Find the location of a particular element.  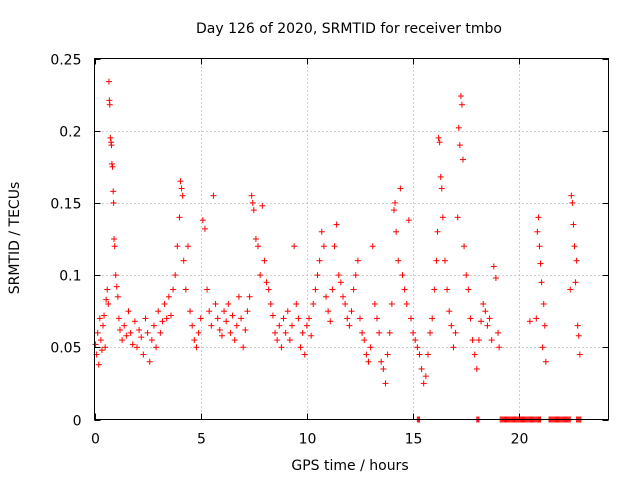

x-tick-label: 0 is located at coordinates (95, 440).